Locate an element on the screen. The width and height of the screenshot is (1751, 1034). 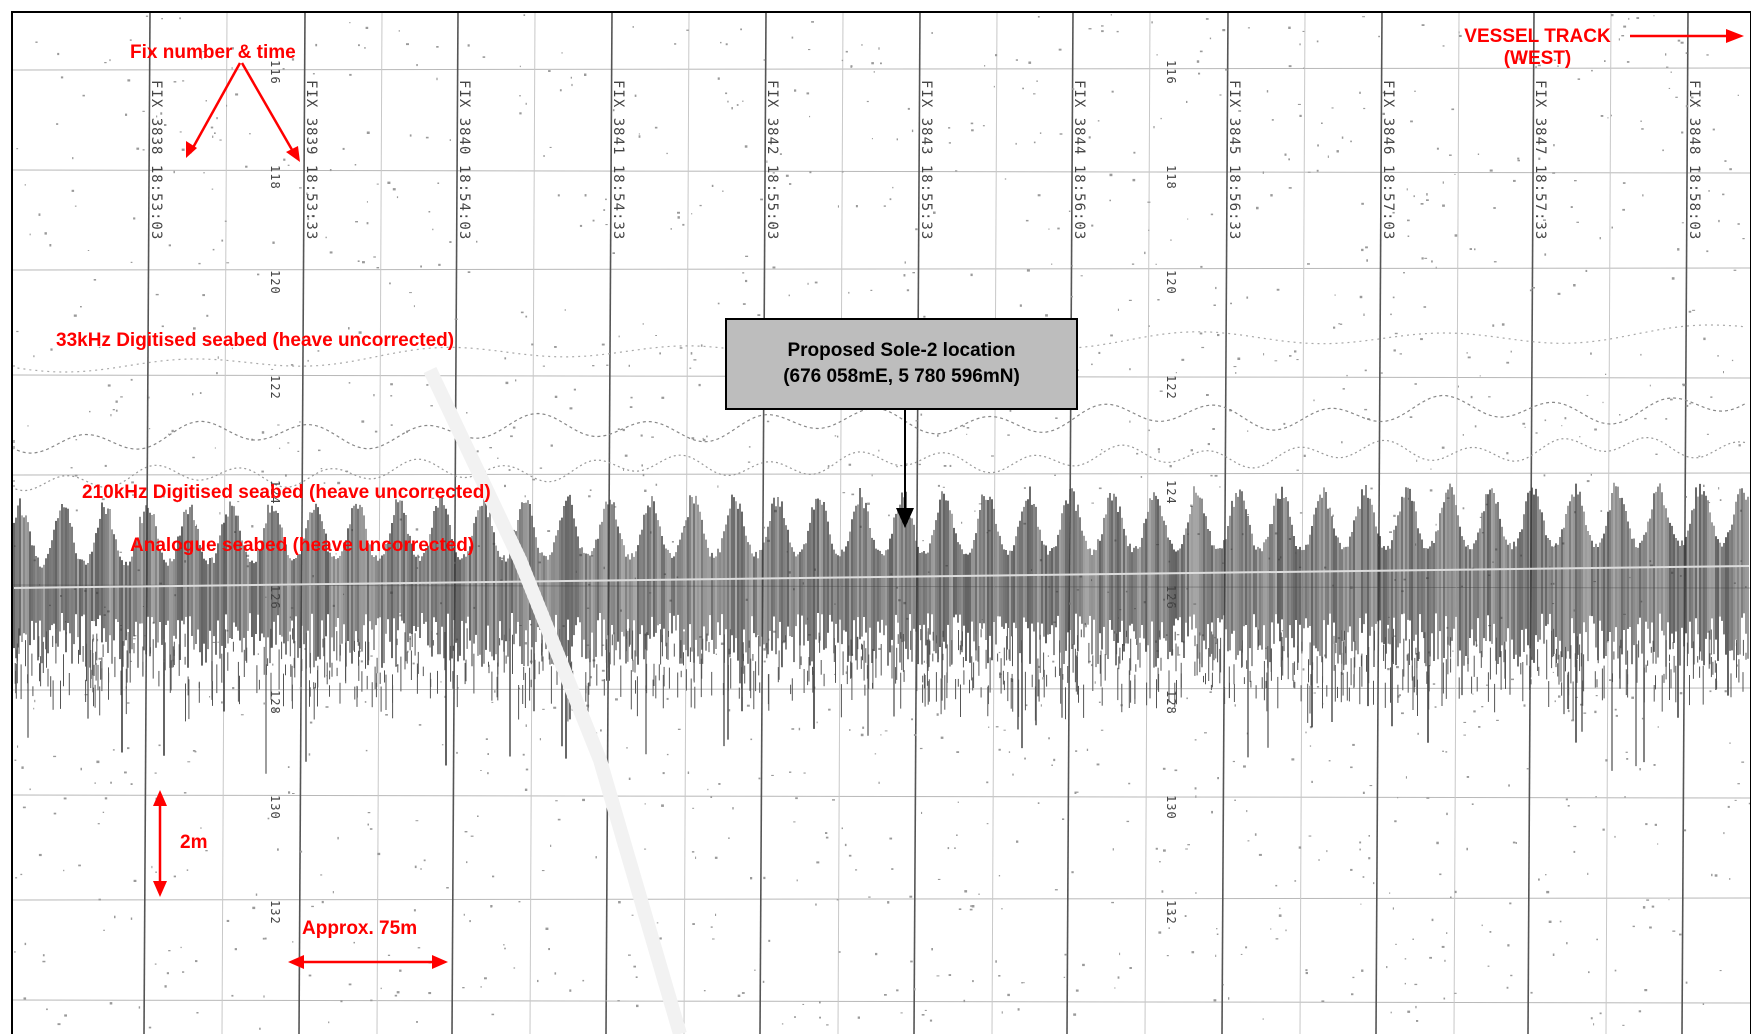
scale-horizontal-label: Approx. 75m is located at coordinates (360, 928).